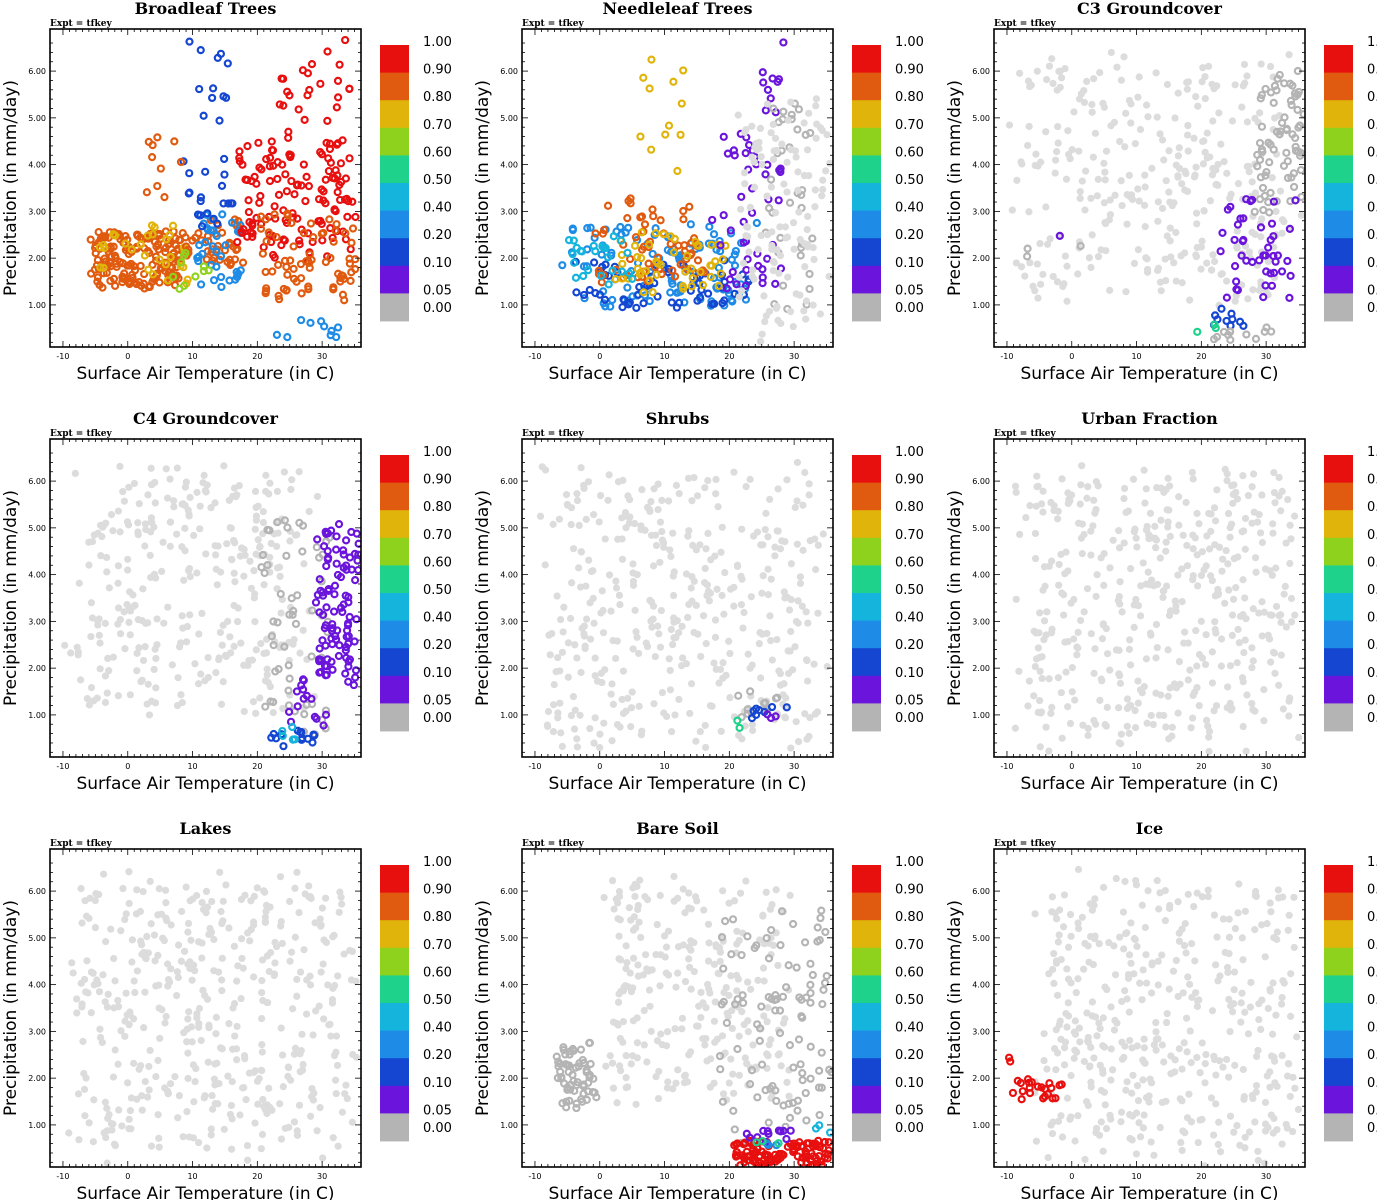  I want to click on colorbar-label: 0.50, so click(909, 180).